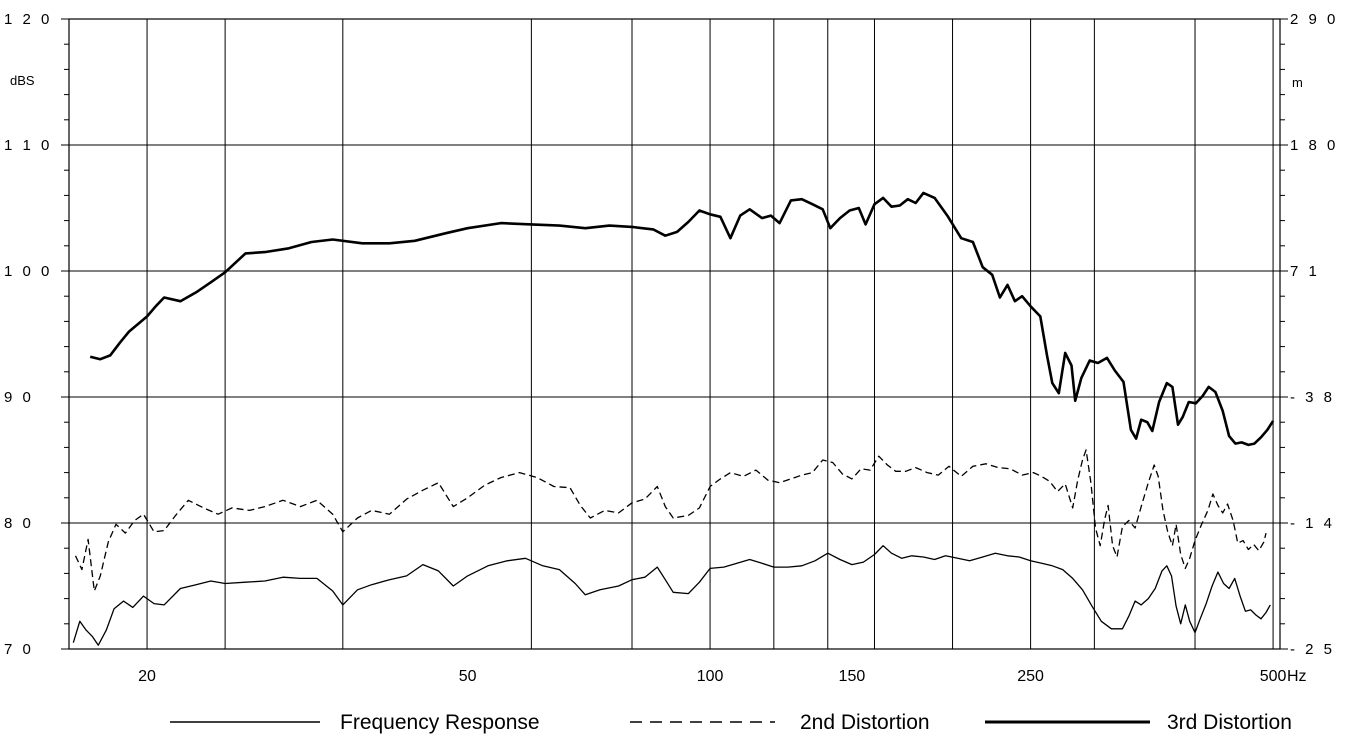 The image size is (1357, 740). What do you see at coordinates (468, 676) in the screenshot?
I see `x-tick-label: 50` at bounding box center [468, 676].